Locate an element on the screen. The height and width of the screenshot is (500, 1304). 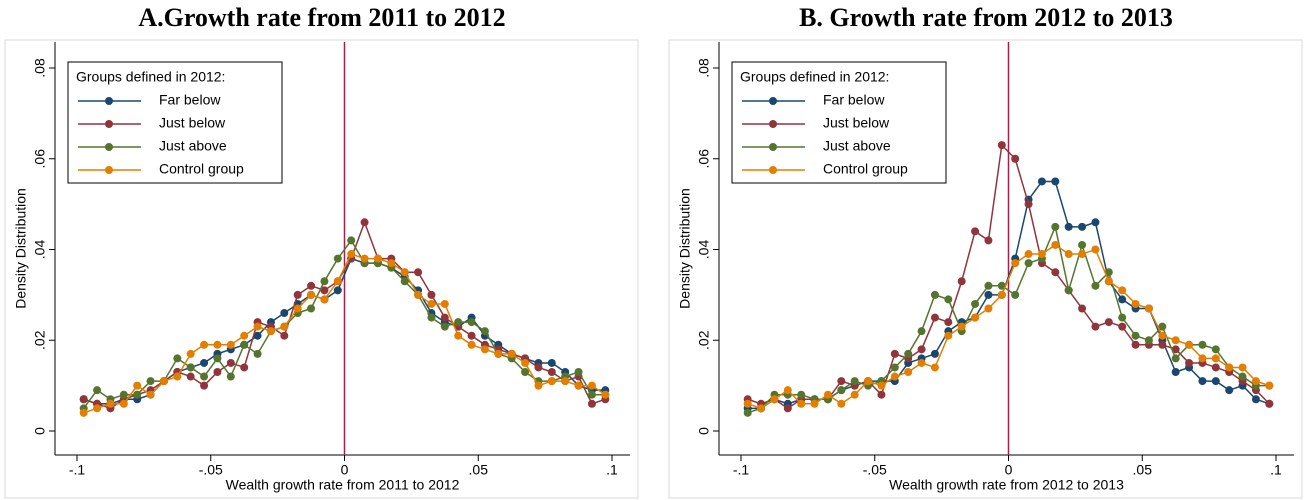
legend-label: Far below is located at coordinates (190, 100).